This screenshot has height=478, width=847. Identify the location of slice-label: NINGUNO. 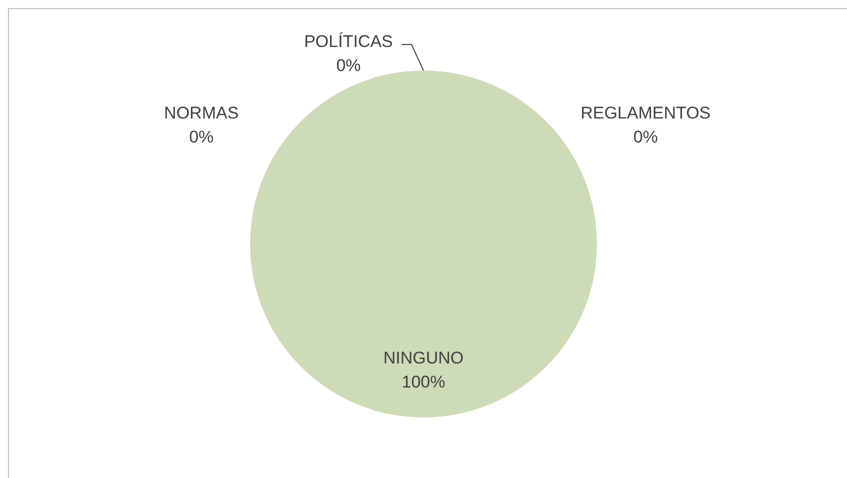
(423, 358).